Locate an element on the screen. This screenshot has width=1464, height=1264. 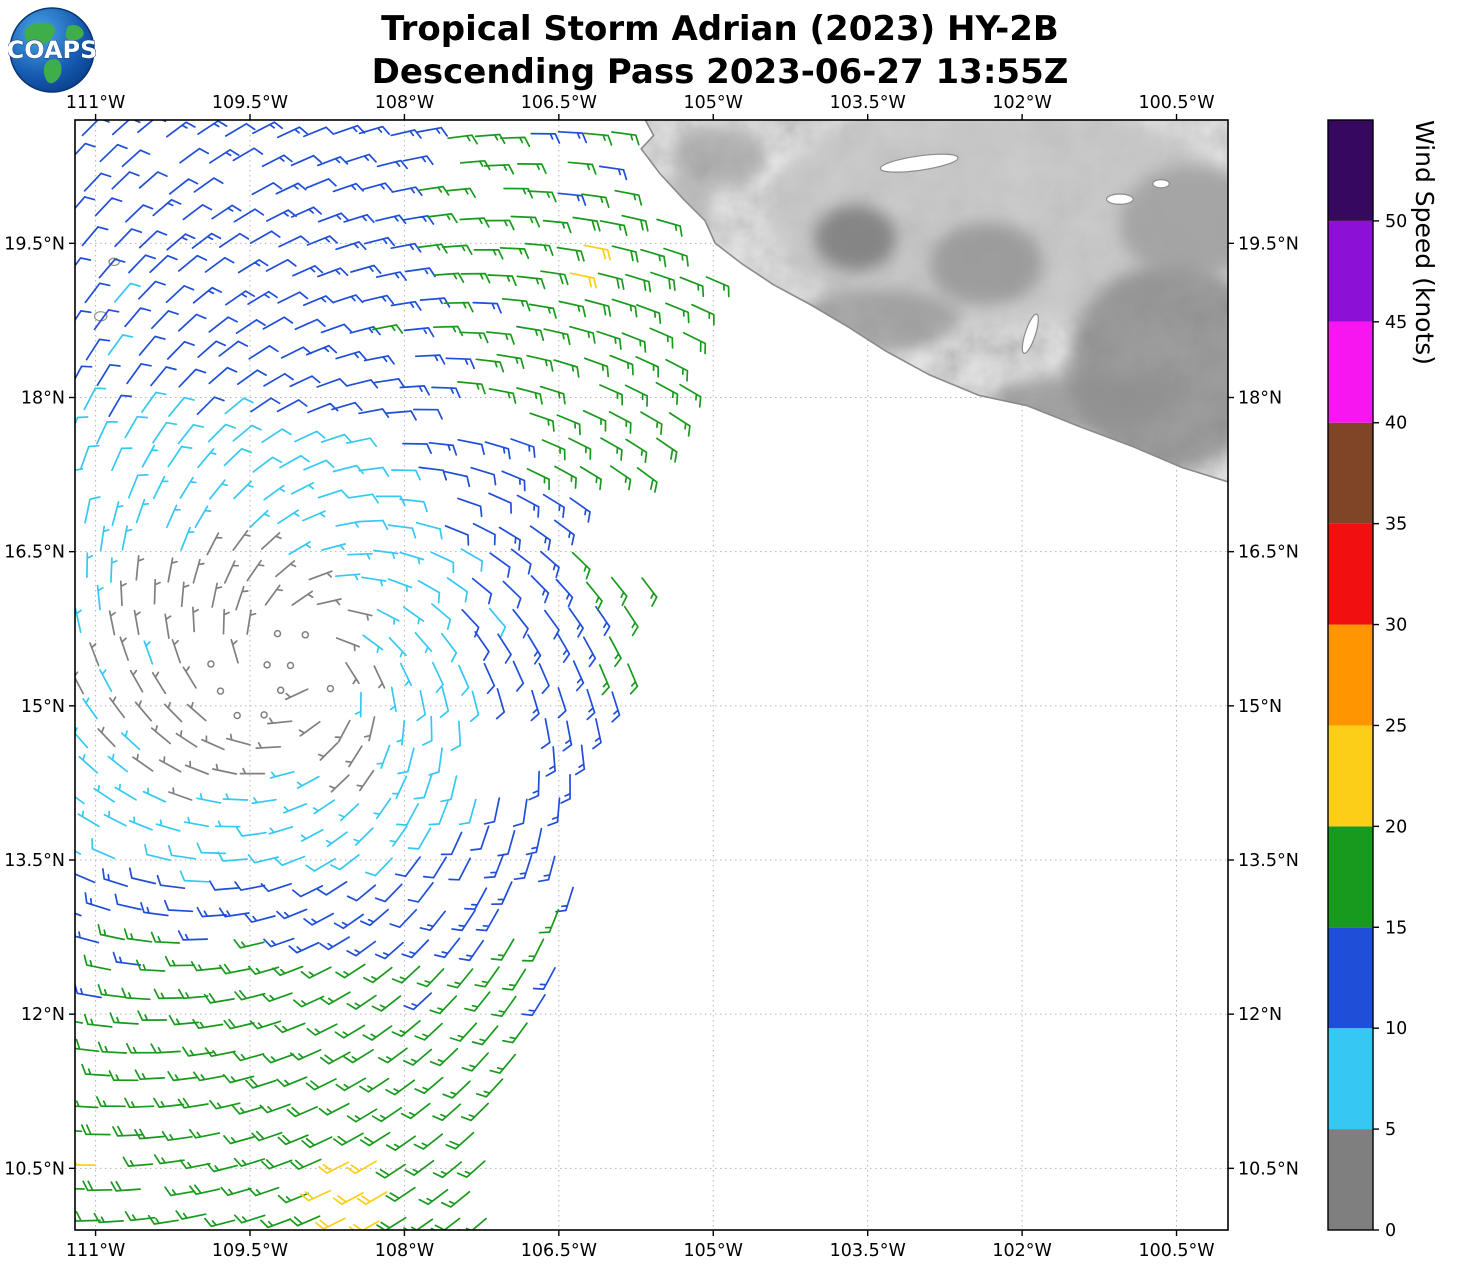
colorbar-tick-label: 25 is located at coordinates (1396, 726).